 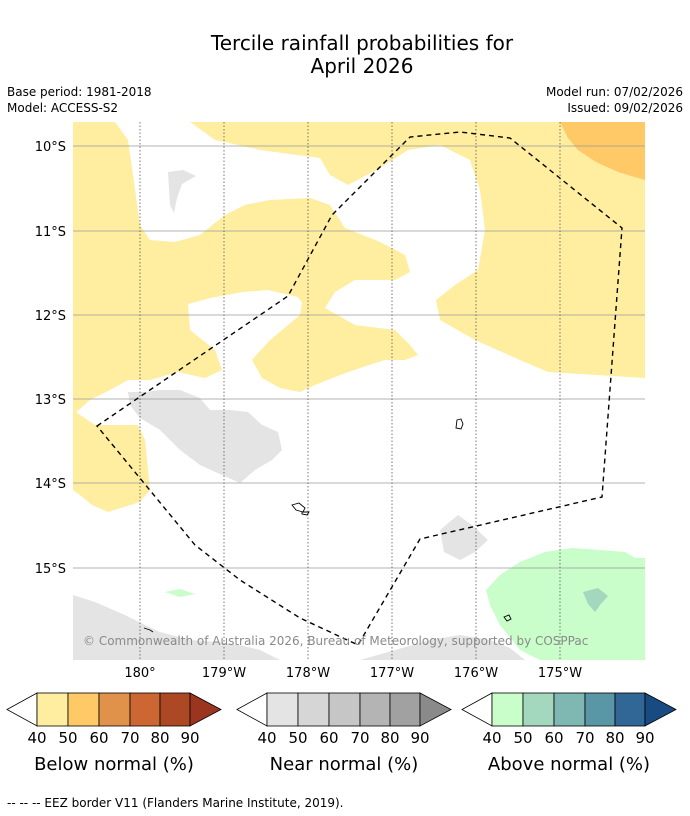 I want to click on colorbar-title-below-normal: Below normal (%), so click(x=114, y=764).